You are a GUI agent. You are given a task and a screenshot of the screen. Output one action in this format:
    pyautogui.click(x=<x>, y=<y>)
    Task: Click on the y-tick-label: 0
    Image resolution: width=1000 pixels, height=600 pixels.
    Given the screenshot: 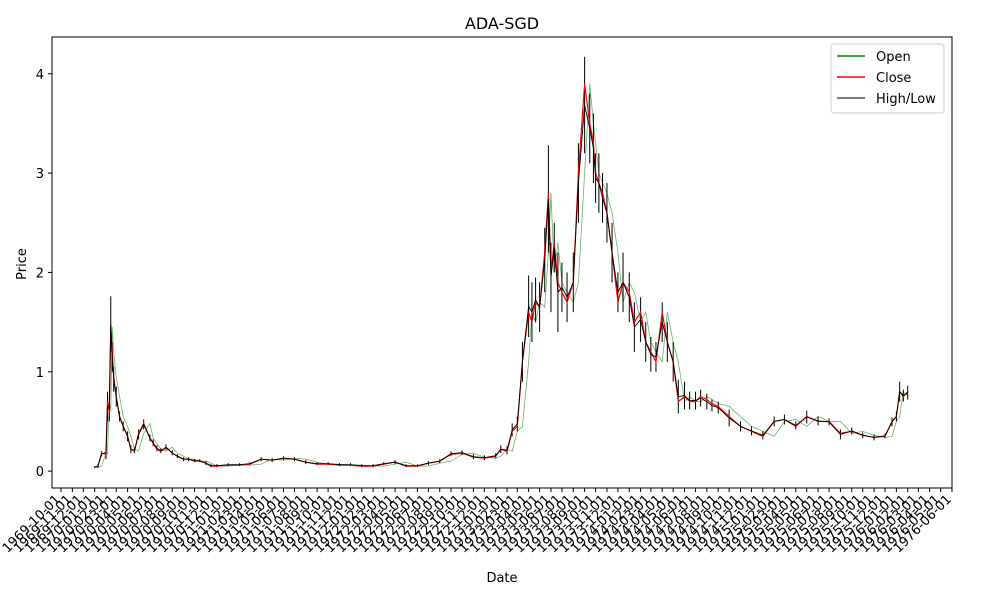 What is the action you would take?
    pyautogui.click(x=40, y=472)
    